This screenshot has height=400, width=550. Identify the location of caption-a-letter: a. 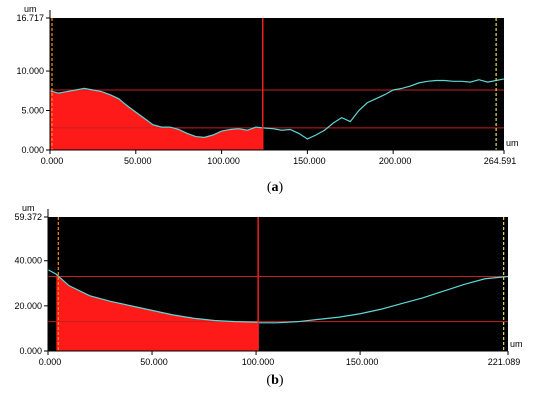
(275, 187).